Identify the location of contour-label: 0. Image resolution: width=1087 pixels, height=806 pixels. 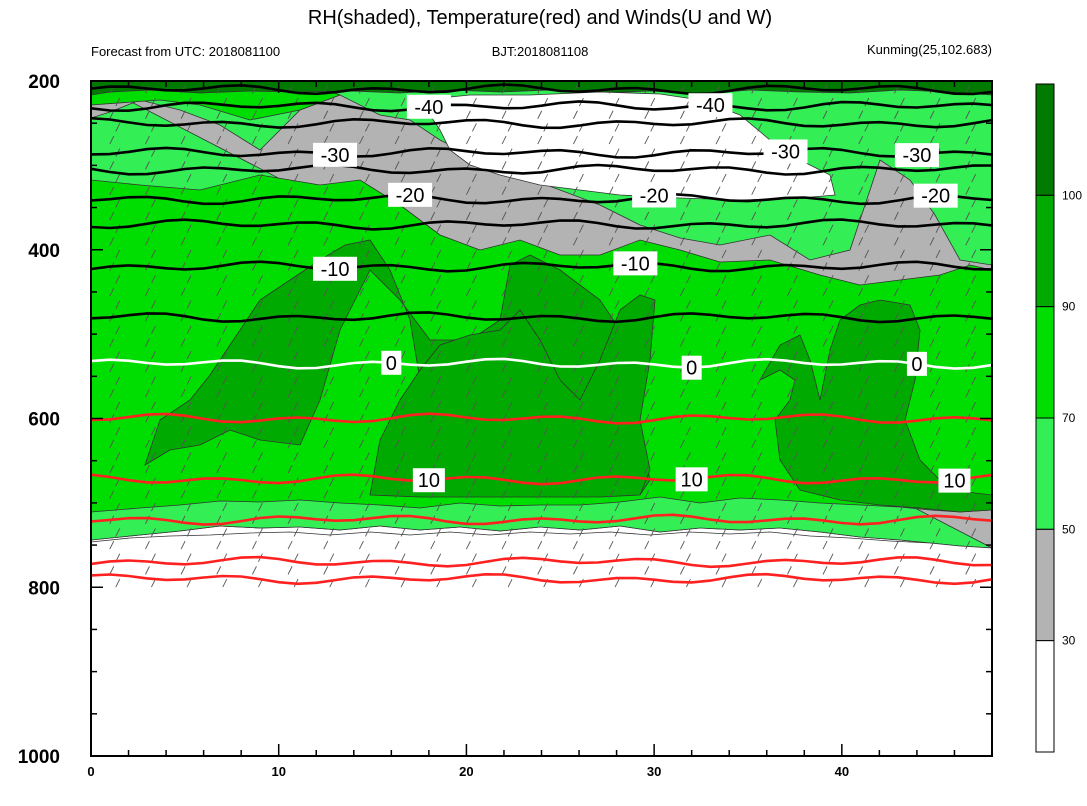
(691, 369).